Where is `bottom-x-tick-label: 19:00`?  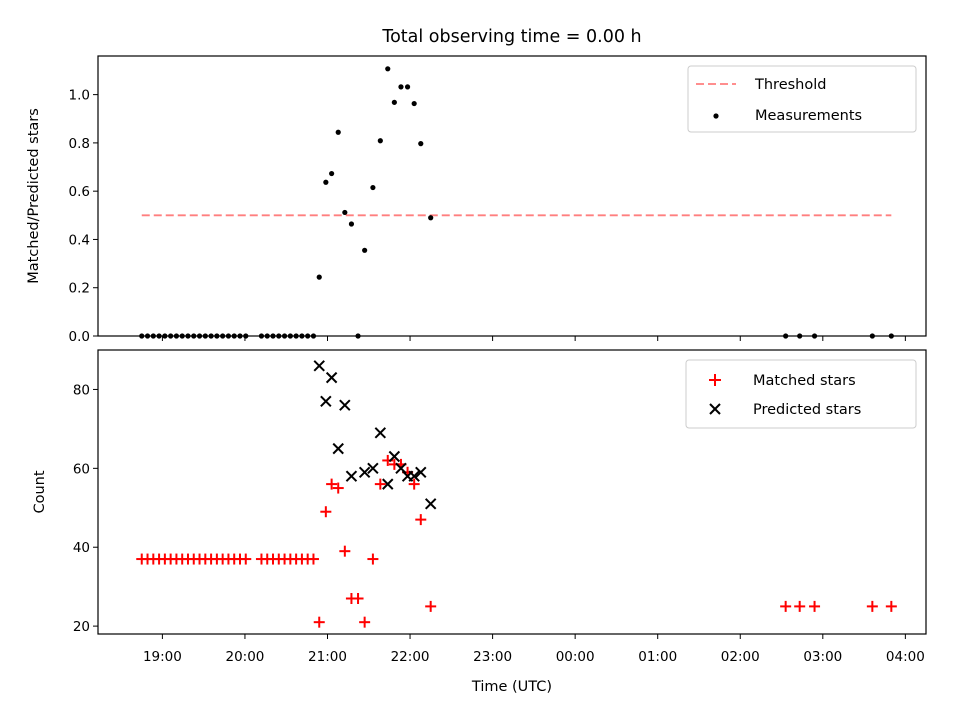
bottom-x-tick-label: 19:00 is located at coordinates (162, 657).